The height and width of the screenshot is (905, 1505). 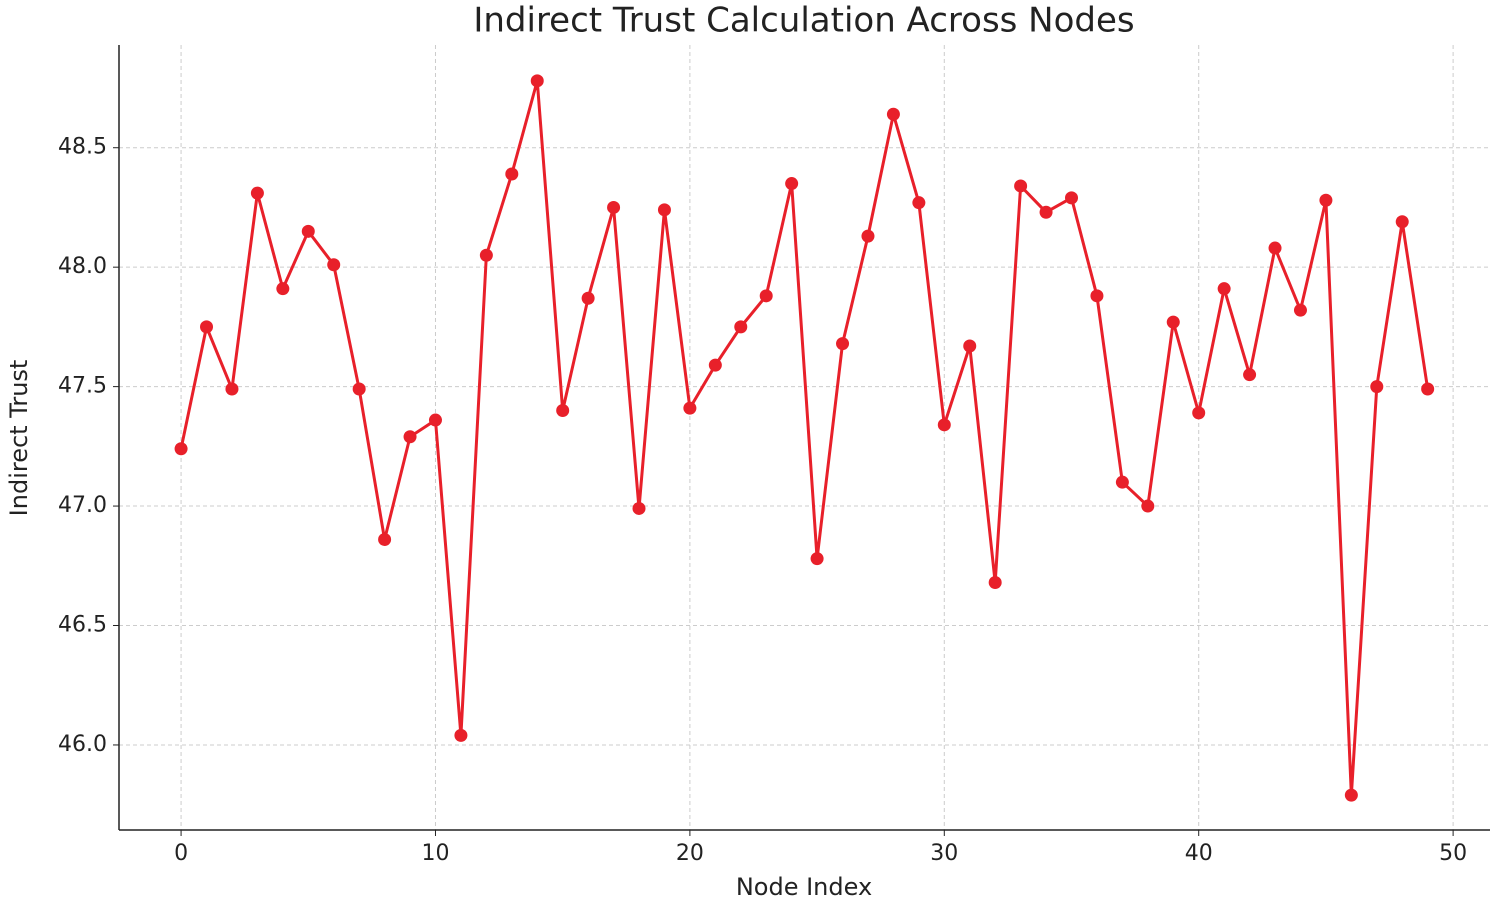 What do you see at coordinates (82, 744) in the screenshot?
I see `y-tick-label: 46.0` at bounding box center [82, 744].